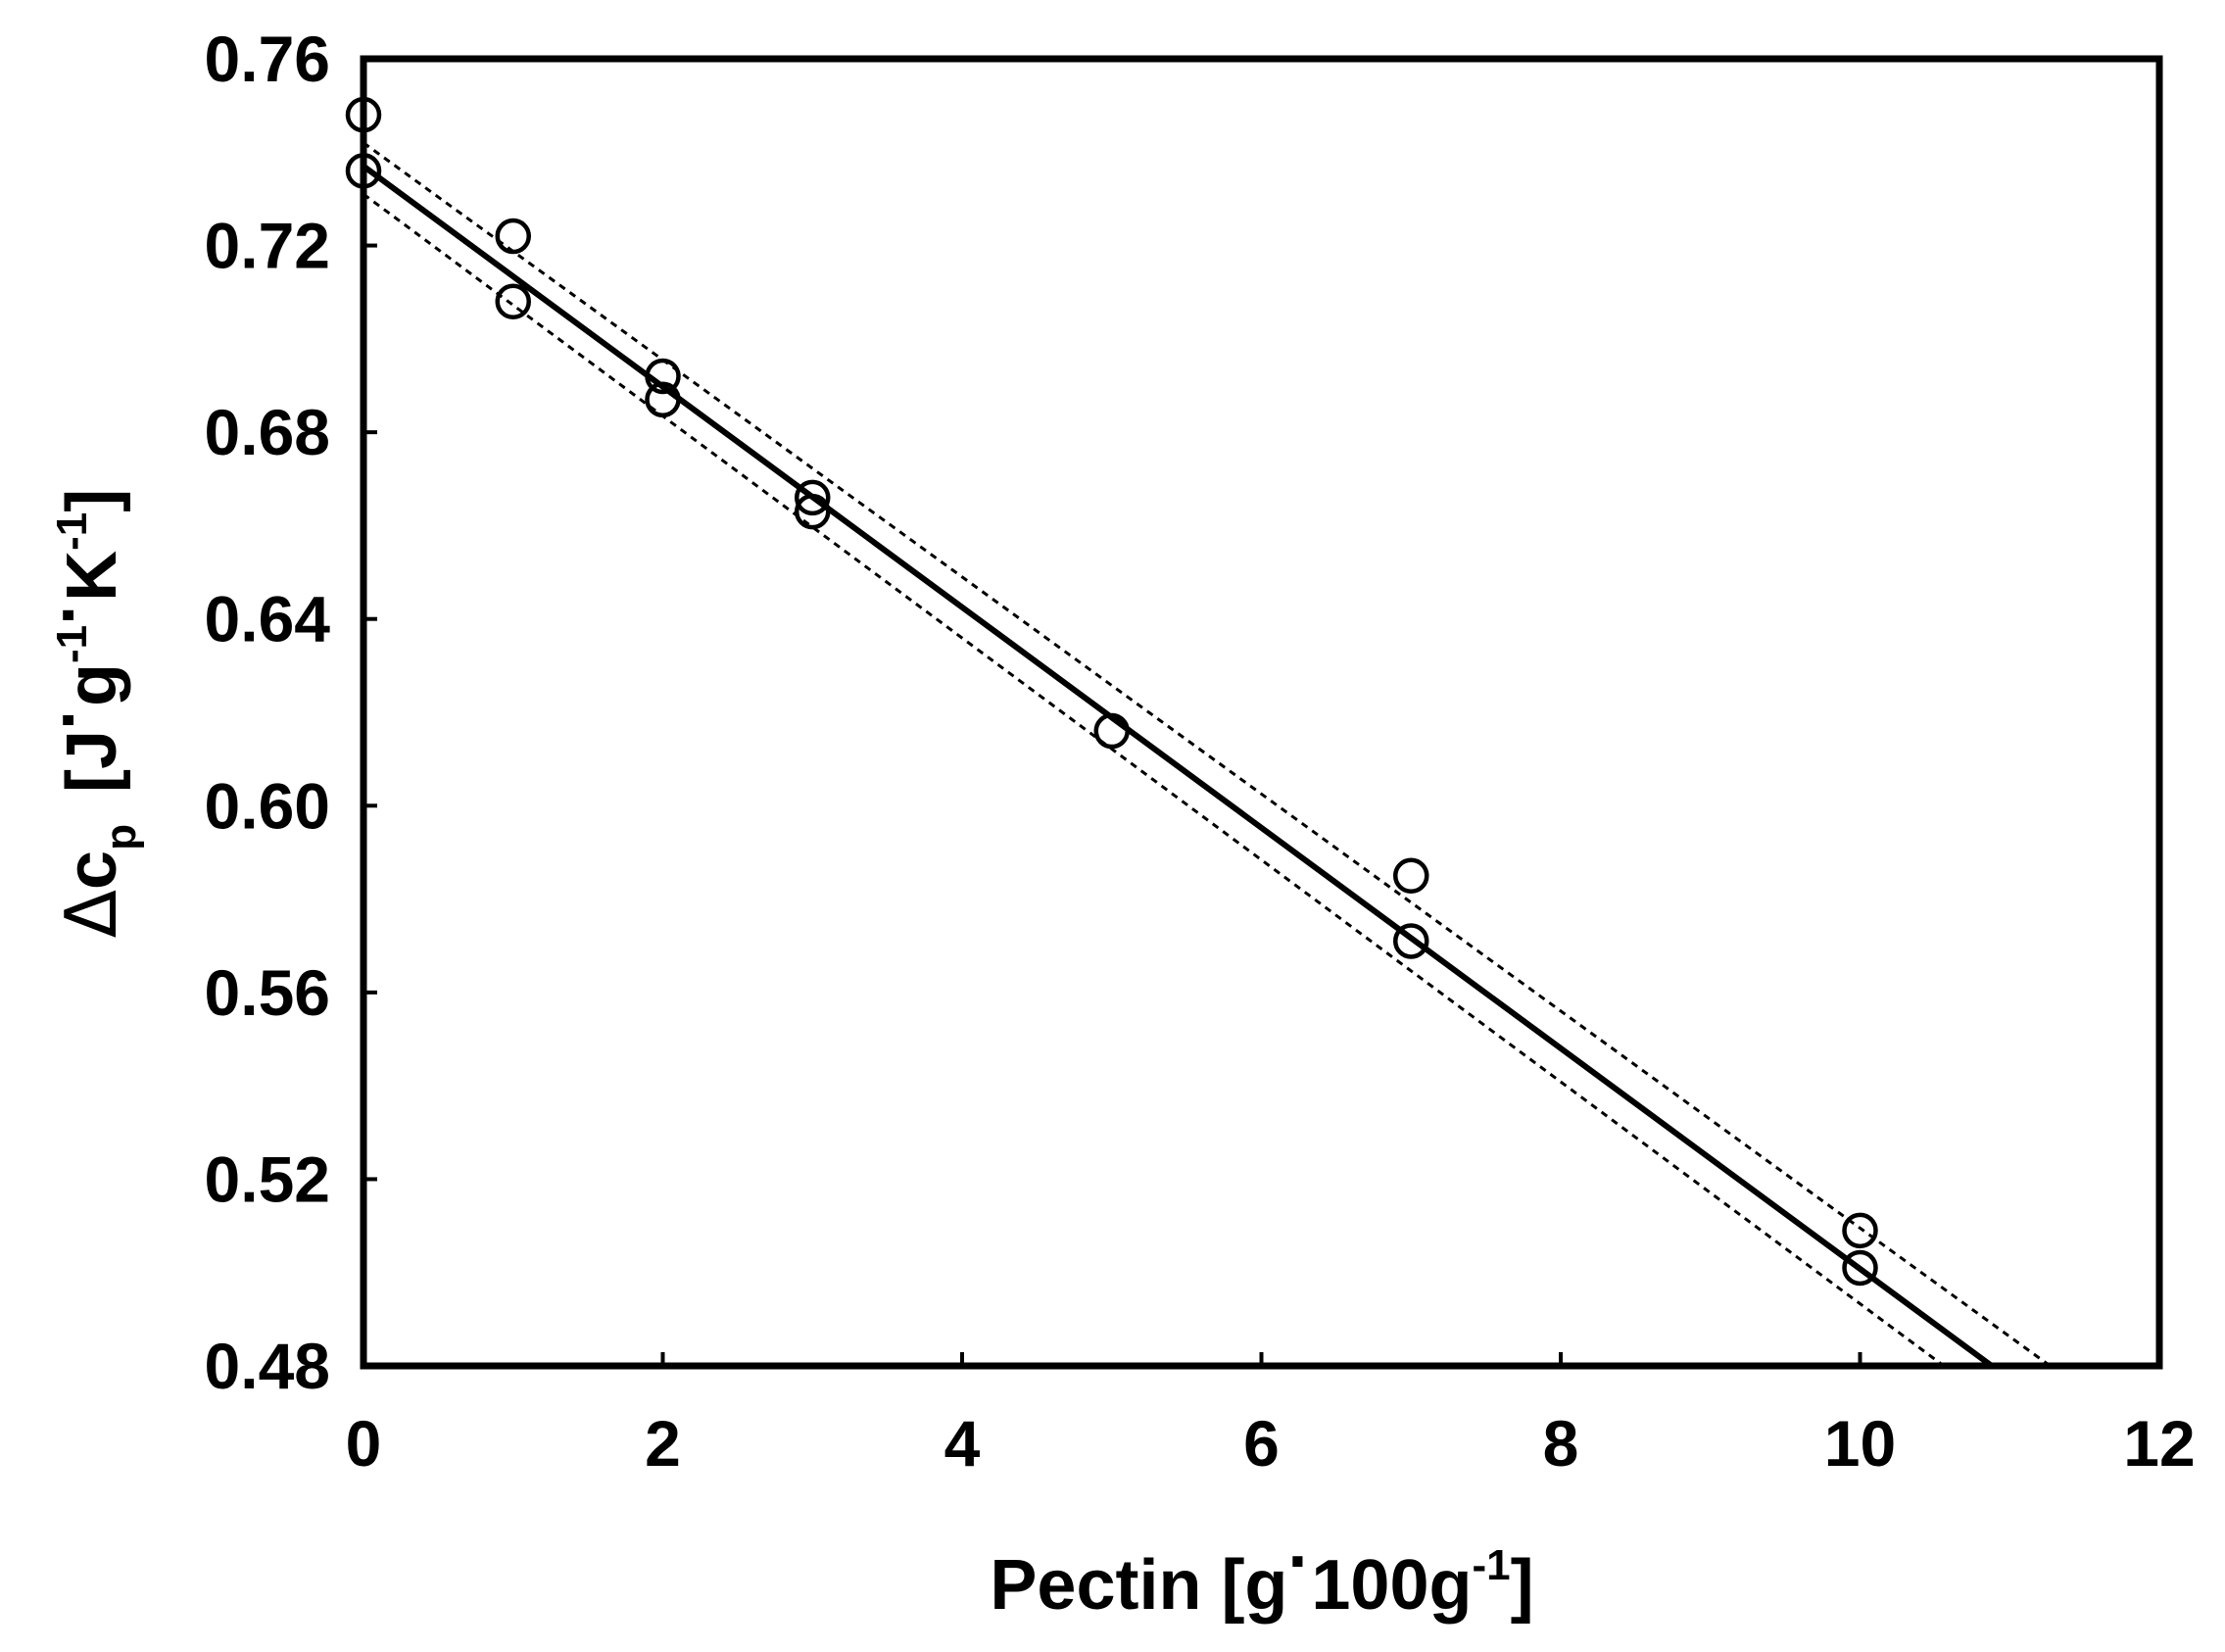 The image size is (2225, 1652). What do you see at coordinates (268, 805) in the screenshot?
I see `y-tick-label: 0.60` at bounding box center [268, 805].